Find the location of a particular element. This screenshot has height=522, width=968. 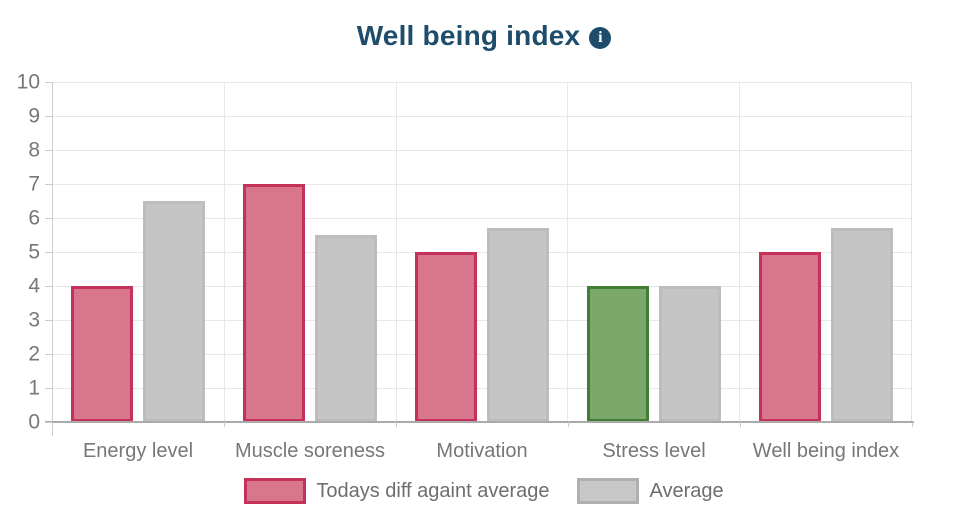

info-glyph: i is located at coordinates (600, 37).